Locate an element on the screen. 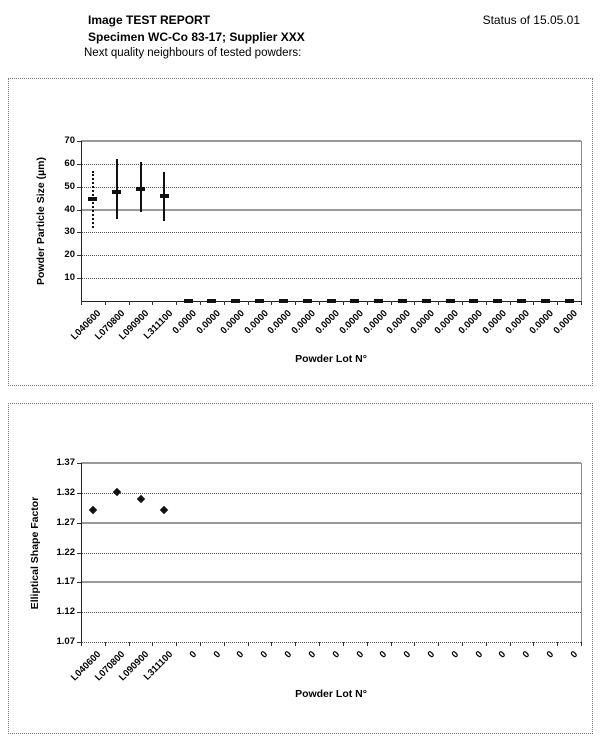 This screenshot has width=600, height=742. x-axis-line is located at coordinates (331, 642).